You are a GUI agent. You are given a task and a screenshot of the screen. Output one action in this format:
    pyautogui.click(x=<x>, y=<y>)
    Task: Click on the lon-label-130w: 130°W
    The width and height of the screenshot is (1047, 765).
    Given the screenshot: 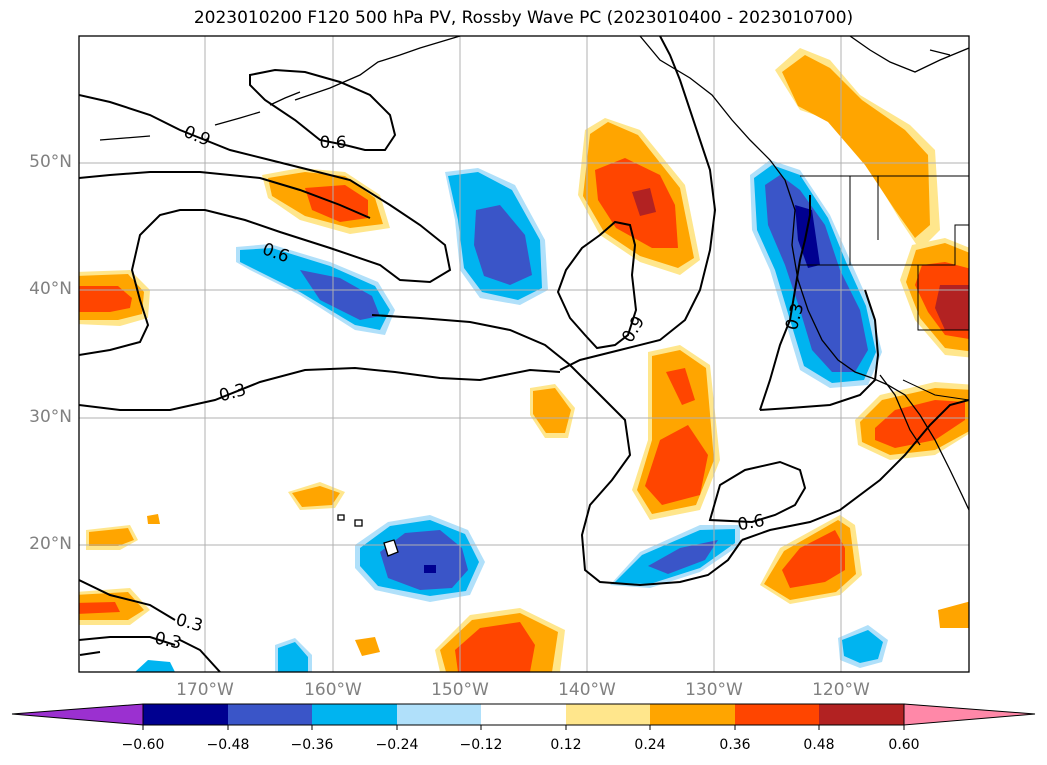 What is the action you would take?
    pyautogui.click(x=714, y=690)
    